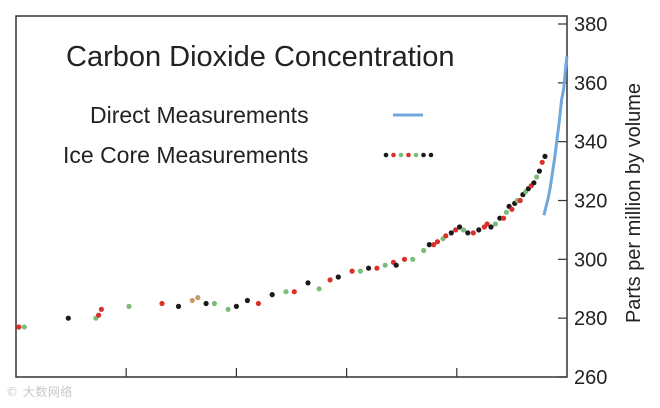 The image size is (660, 408). I want to click on watermark-text: © 大数网络, so click(39, 392).